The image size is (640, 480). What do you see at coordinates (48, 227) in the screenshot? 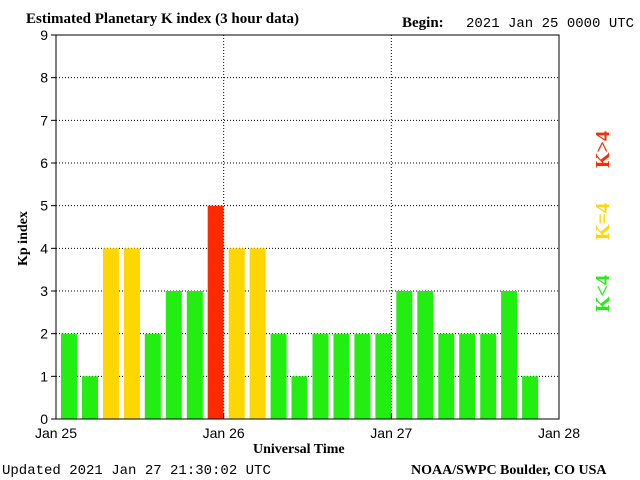
I see `y-axis-ticks: 0 1 2 3 4 5 6 7 8 9` at bounding box center [48, 227].